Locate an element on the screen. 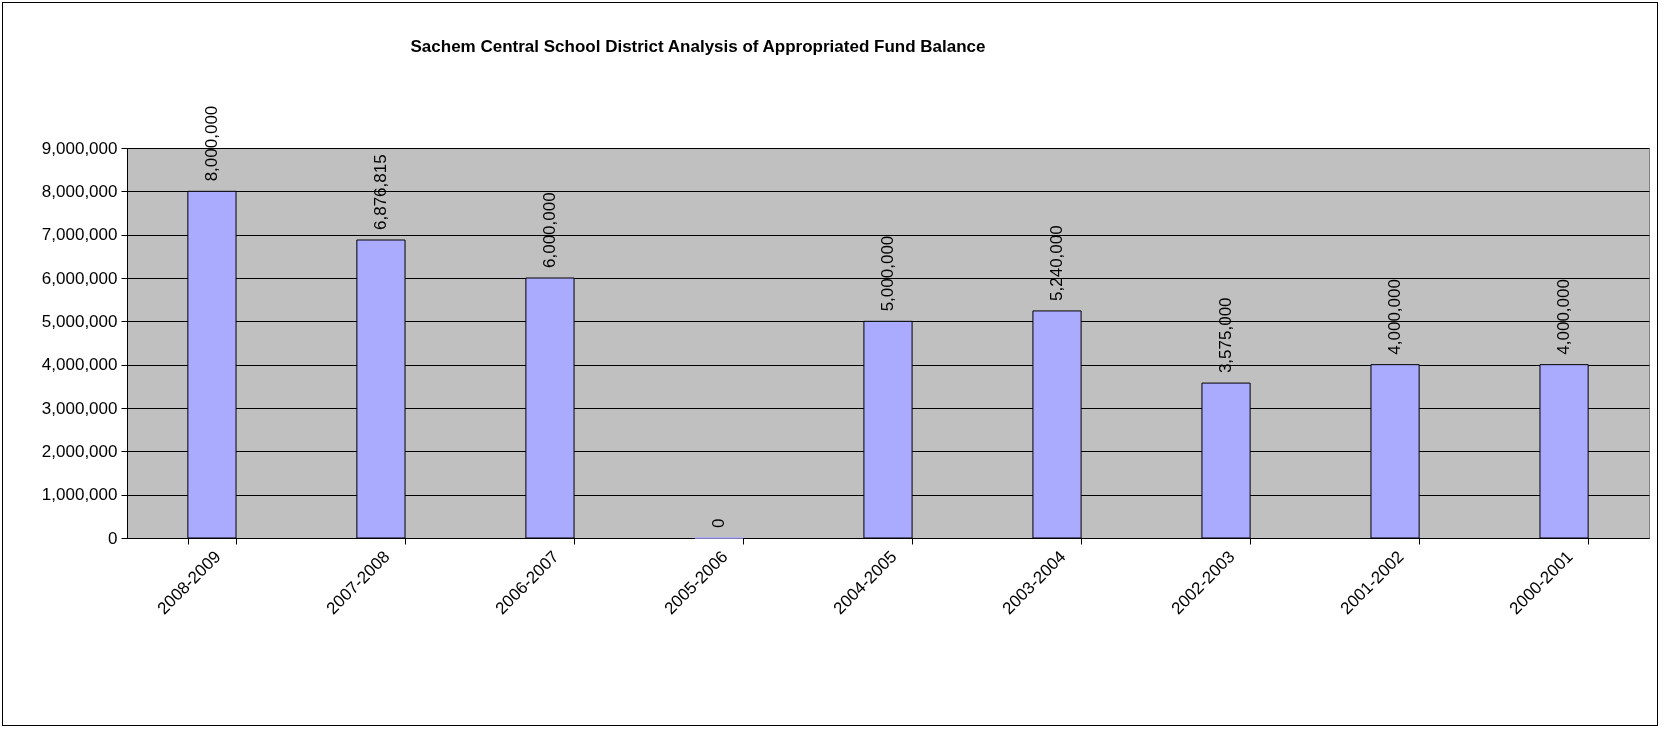 This screenshot has height=731, width=1663. y-tick-label: 3,000,000 is located at coordinates (79, 408).